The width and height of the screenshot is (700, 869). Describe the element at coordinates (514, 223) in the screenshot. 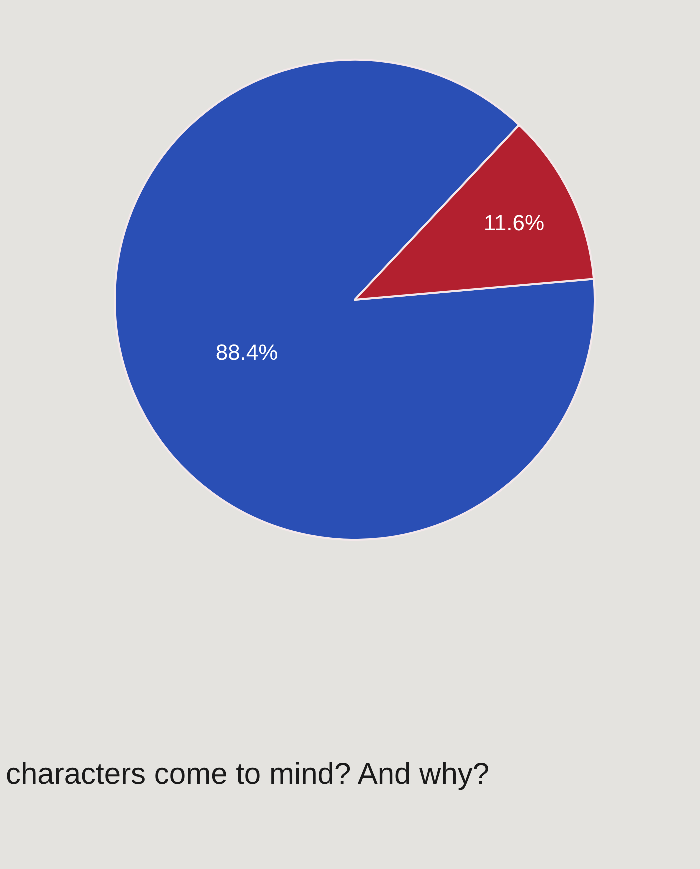

I see `data-label: 11.6%` at that location.